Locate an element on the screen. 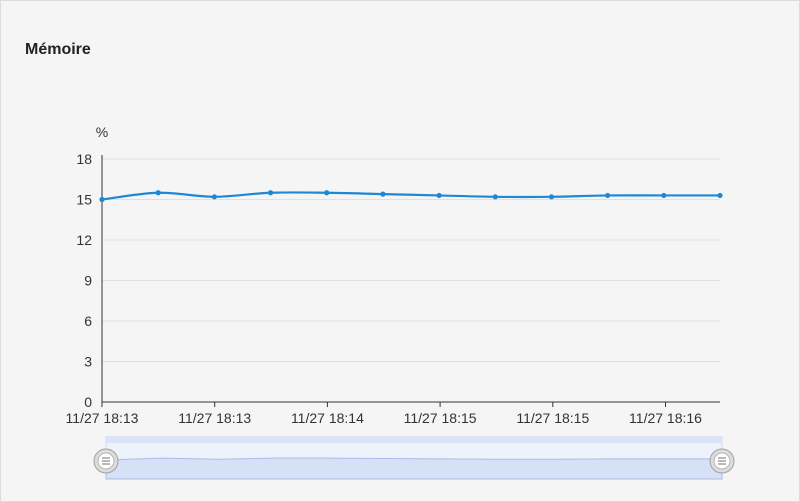  zoom-preview-area is located at coordinates (414, 468).